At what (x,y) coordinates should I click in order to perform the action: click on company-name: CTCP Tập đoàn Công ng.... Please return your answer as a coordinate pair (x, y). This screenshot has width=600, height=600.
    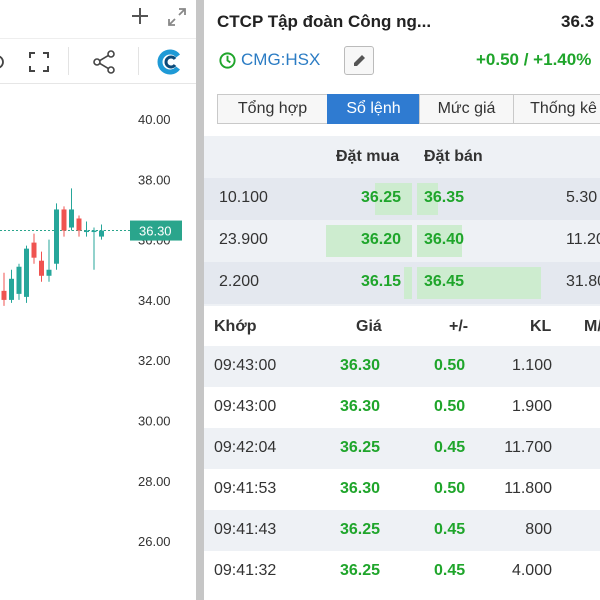
    Looking at the image, I should click on (324, 21).